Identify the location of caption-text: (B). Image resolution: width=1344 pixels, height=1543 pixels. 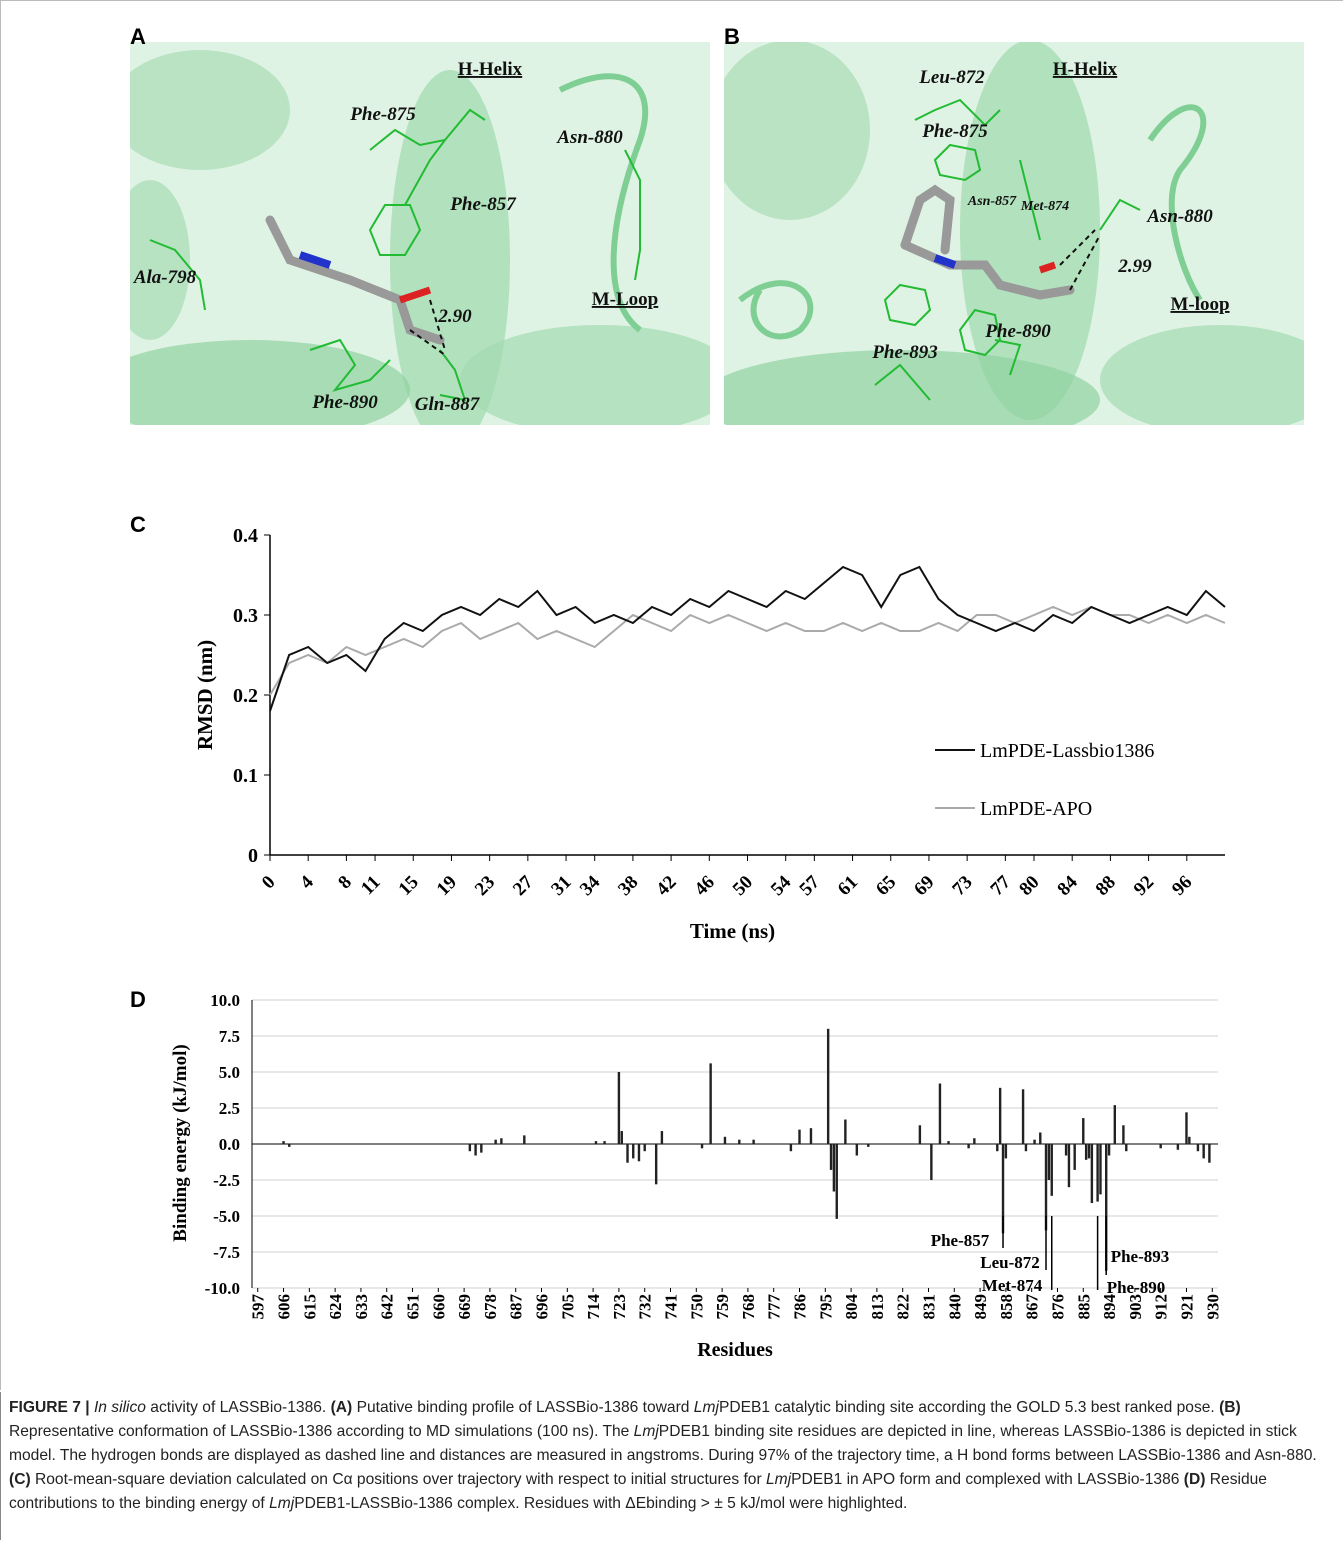
(1230, 1407).